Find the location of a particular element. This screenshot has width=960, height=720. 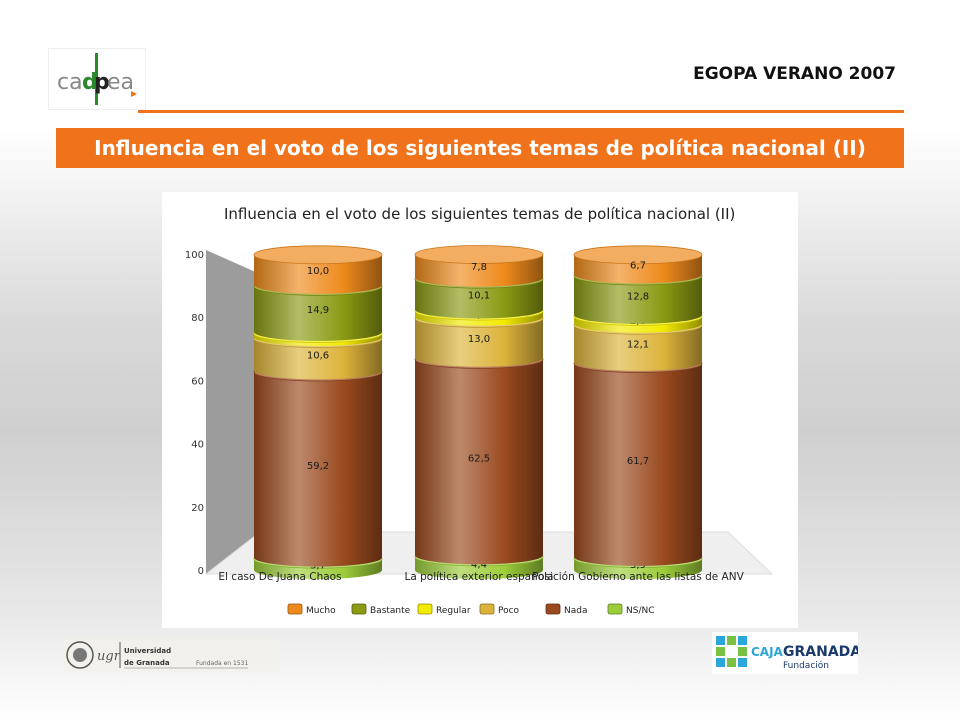

data-label: 14,9 is located at coordinates (318, 310).